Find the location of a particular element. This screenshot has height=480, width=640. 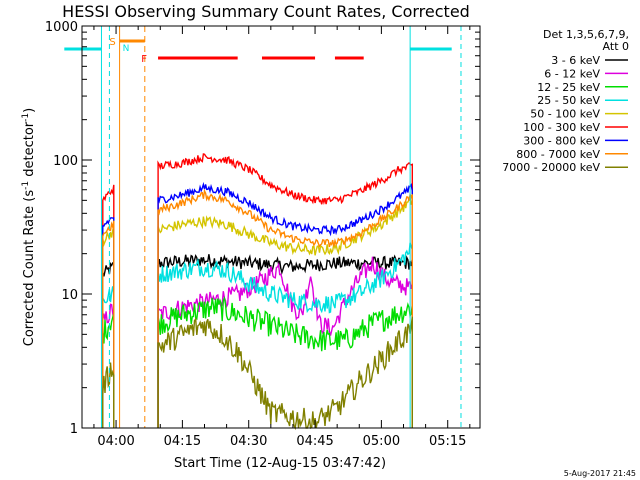

x-axis-label: Start Time (12-Aug-15 03:47:42) is located at coordinates (280, 463).